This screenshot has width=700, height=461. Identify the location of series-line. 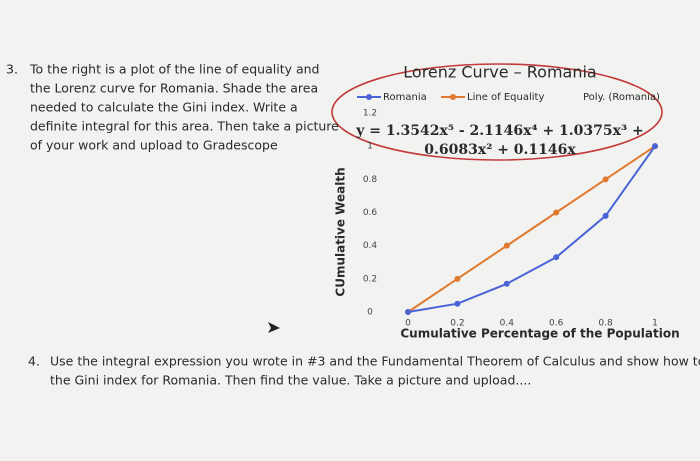
(531, 229).